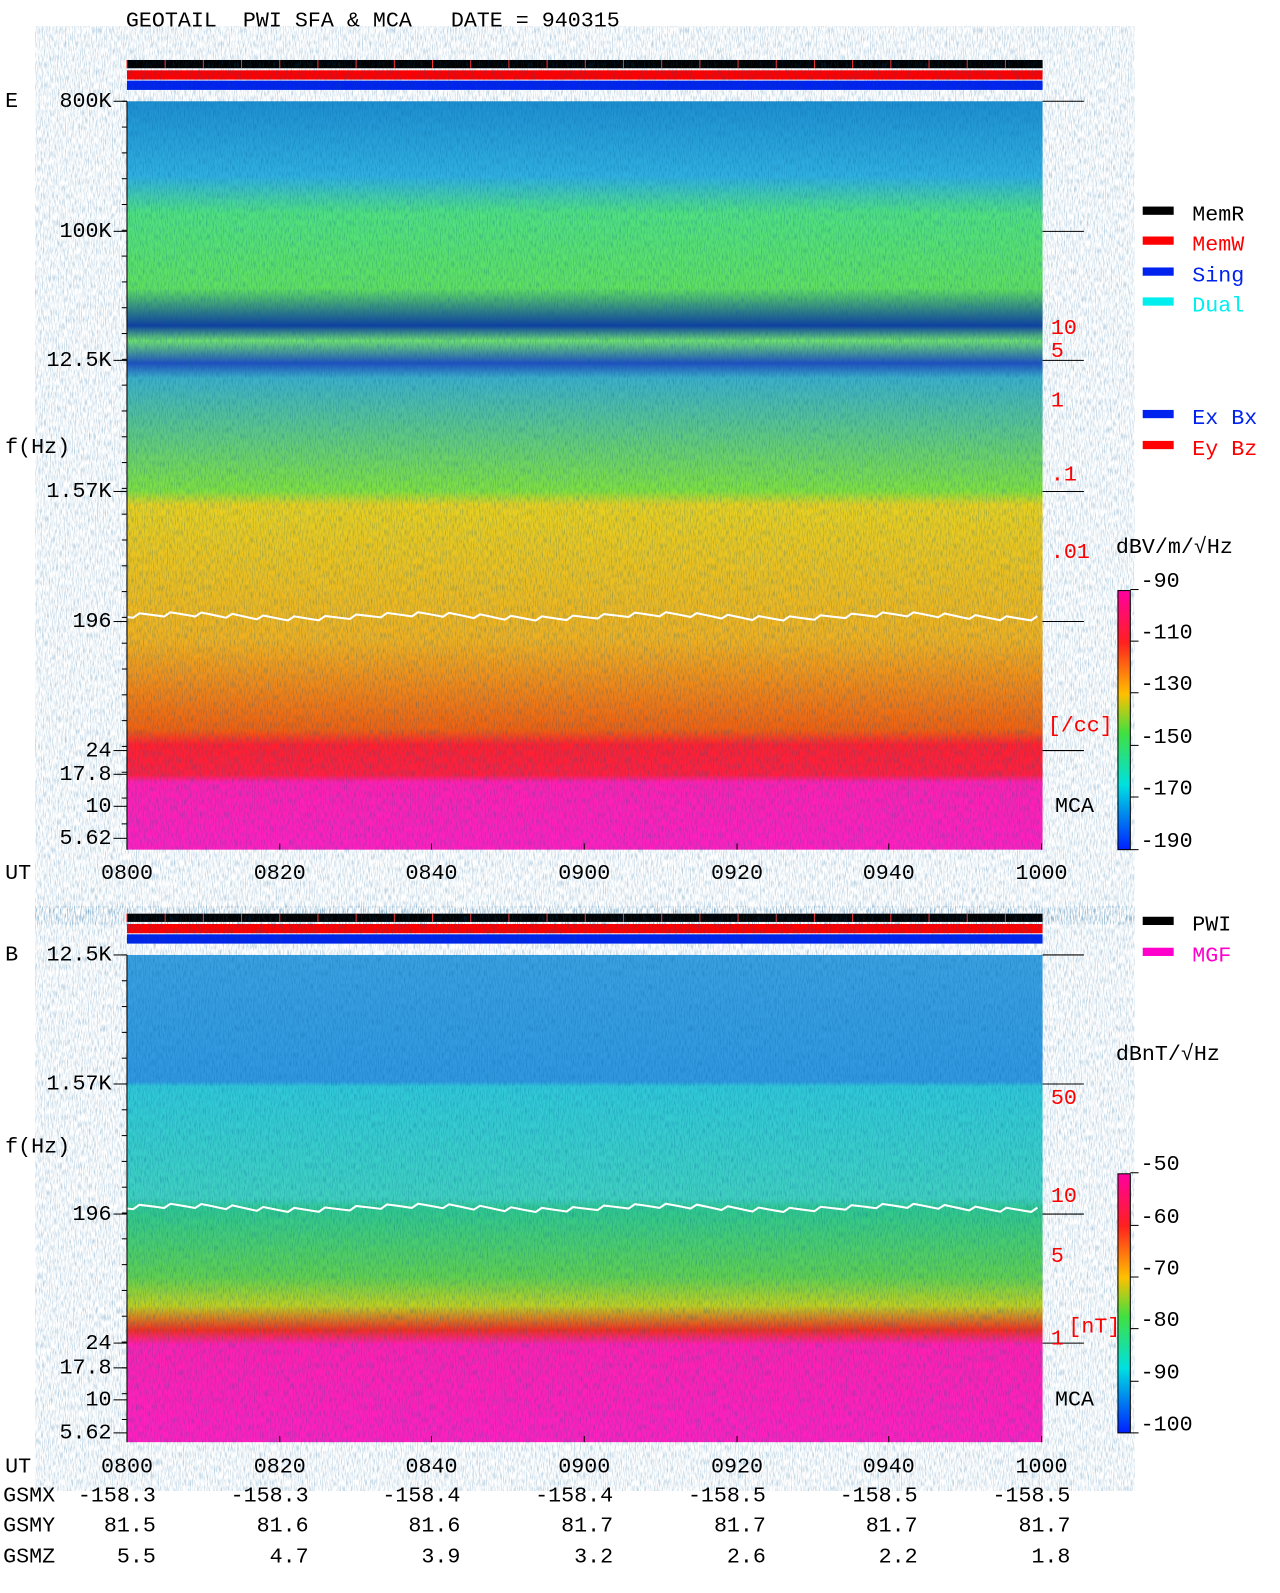 This screenshot has width=1280, height=1593. Describe the element at coordinates (29, 1556) in the screenshot. I see `orbit-label: GSMZ` at that location.